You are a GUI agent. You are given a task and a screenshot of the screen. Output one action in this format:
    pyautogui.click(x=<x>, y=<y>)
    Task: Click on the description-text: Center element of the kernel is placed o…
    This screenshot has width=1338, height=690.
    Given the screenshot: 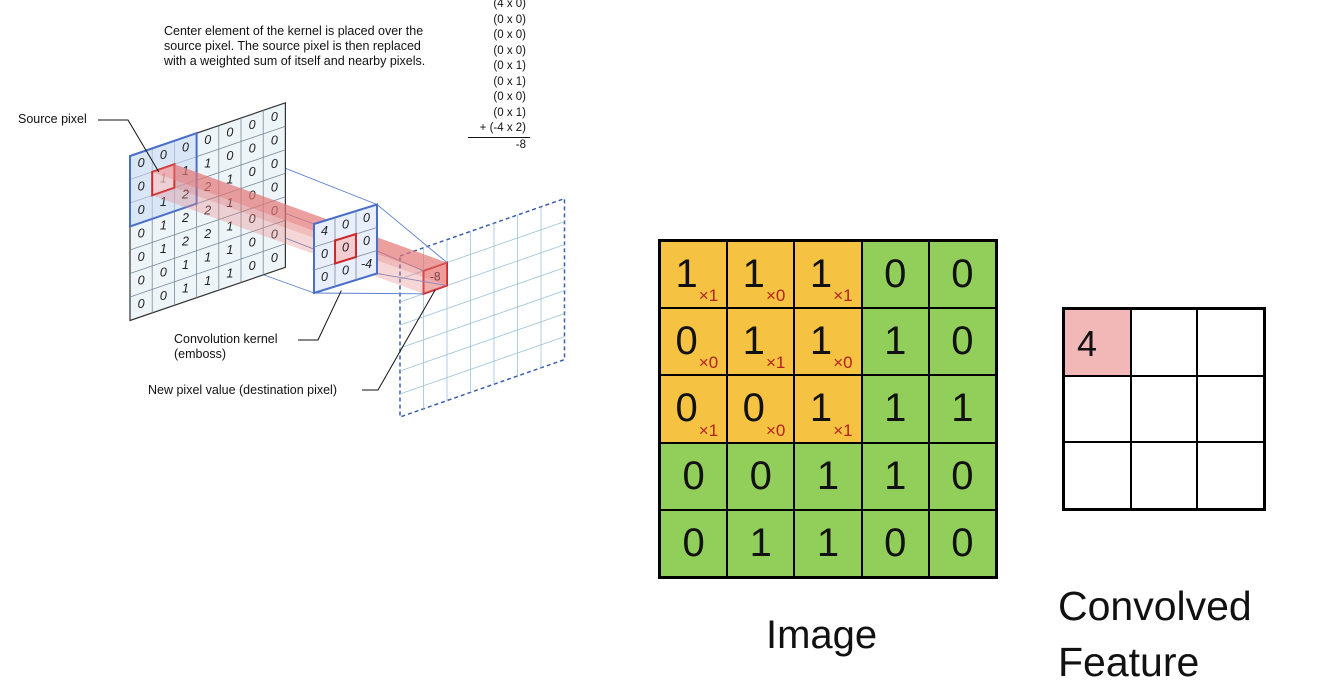 What is the action you would take?
    pyautogui.click(x=295, y=46)
    